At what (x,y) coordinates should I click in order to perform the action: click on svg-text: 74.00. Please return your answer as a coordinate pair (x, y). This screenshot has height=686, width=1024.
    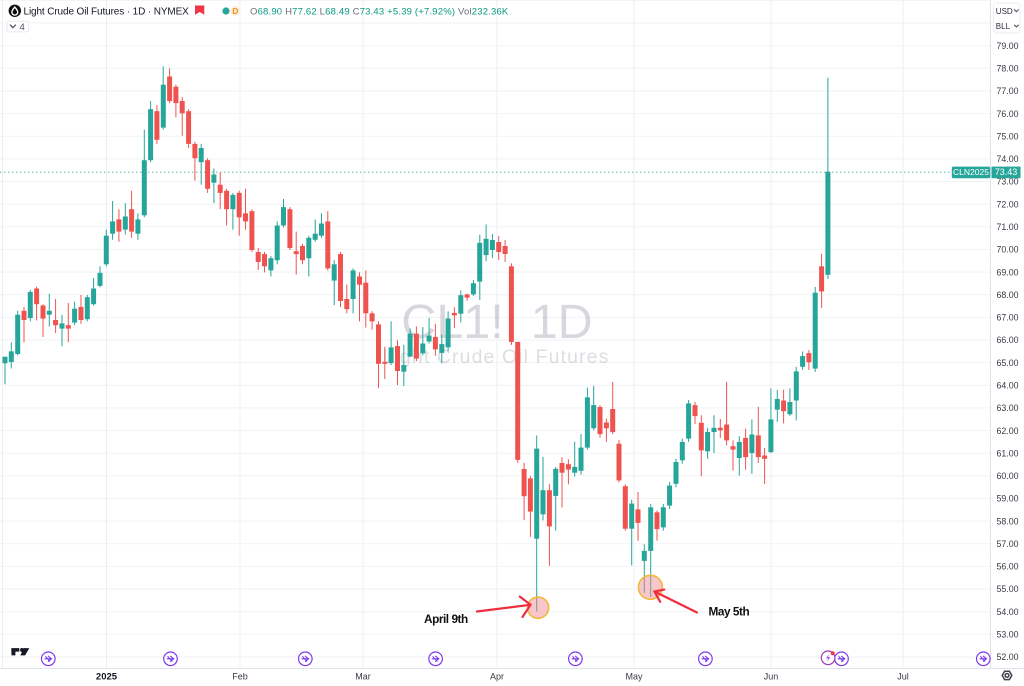
    Looking at the image, I should click on (1008, 159).